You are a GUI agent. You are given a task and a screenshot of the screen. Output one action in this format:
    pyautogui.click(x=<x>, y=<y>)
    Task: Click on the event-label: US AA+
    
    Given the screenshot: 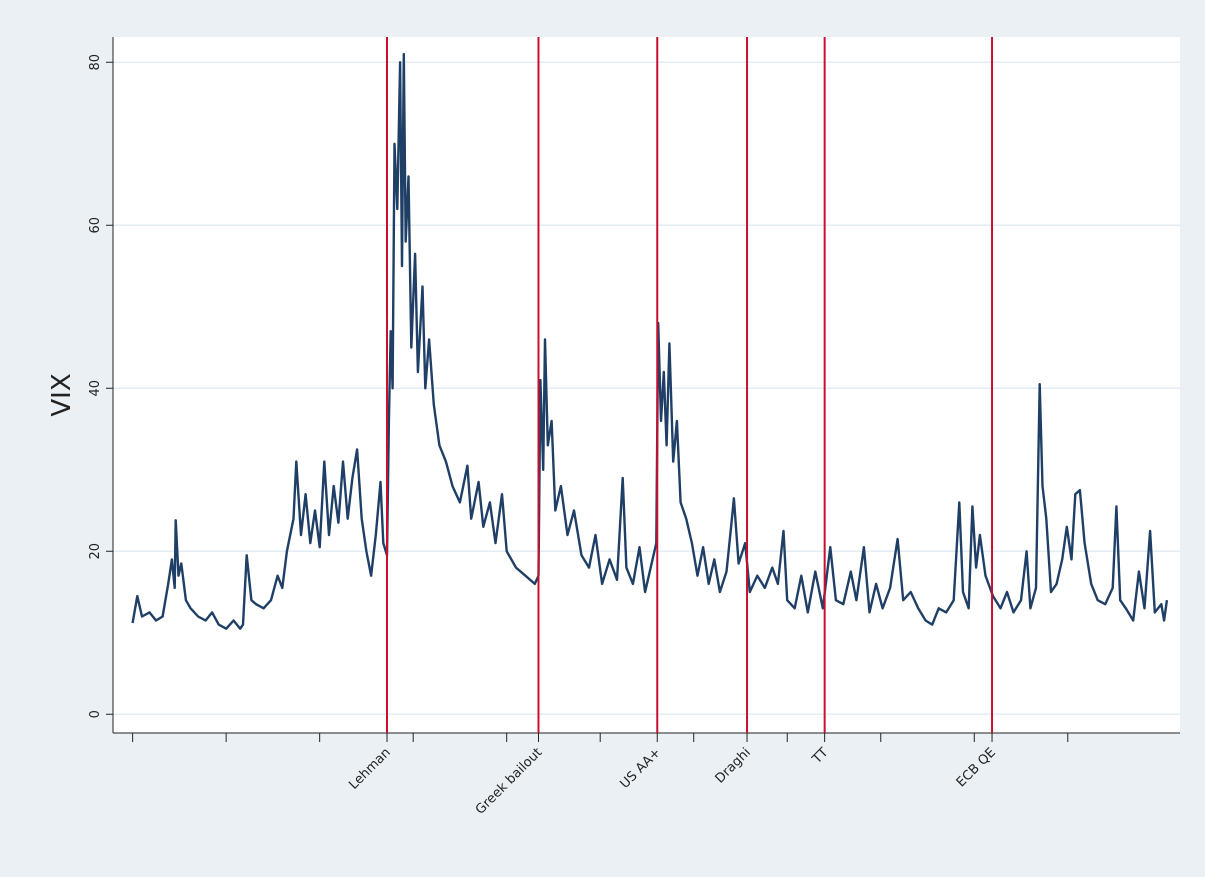 What is the action you would take?
    pyautogui.click(x=640, y=768)
    